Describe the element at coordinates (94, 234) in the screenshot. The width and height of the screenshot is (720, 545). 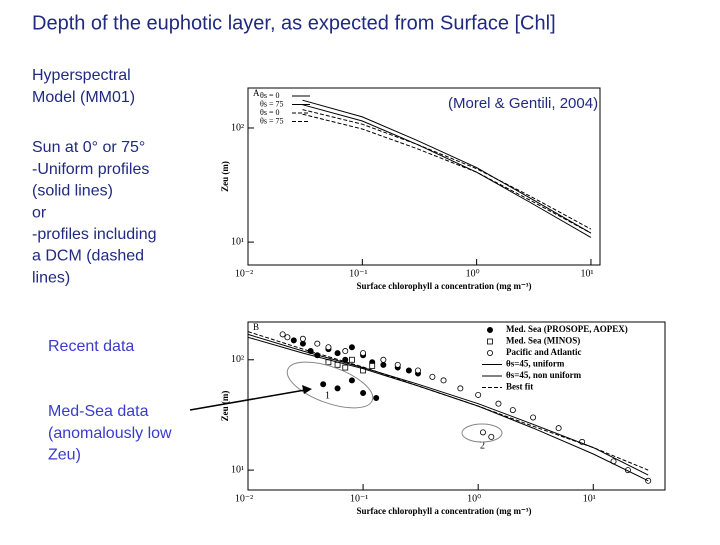
I see `note-line: -profiles including` at that location.